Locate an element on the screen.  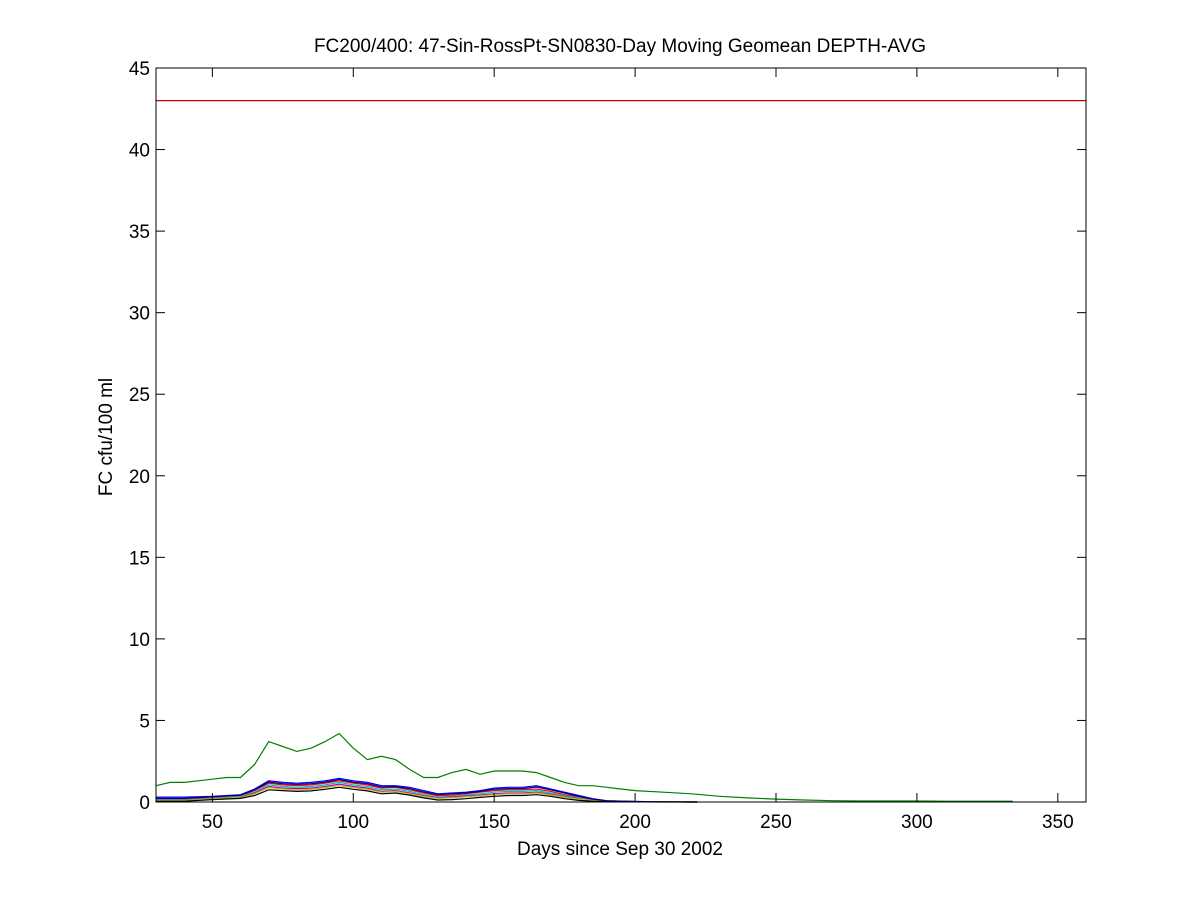
y-tick-label: 45 is located at coordinates (139, 69).